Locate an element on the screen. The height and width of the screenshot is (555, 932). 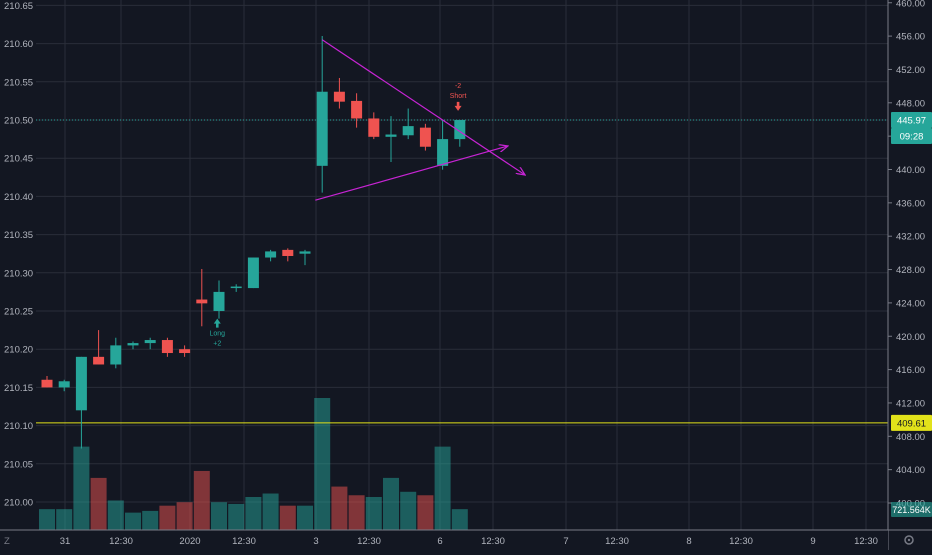
right-axis-tick-label: 420.00 is located at coordinates (910, 337).